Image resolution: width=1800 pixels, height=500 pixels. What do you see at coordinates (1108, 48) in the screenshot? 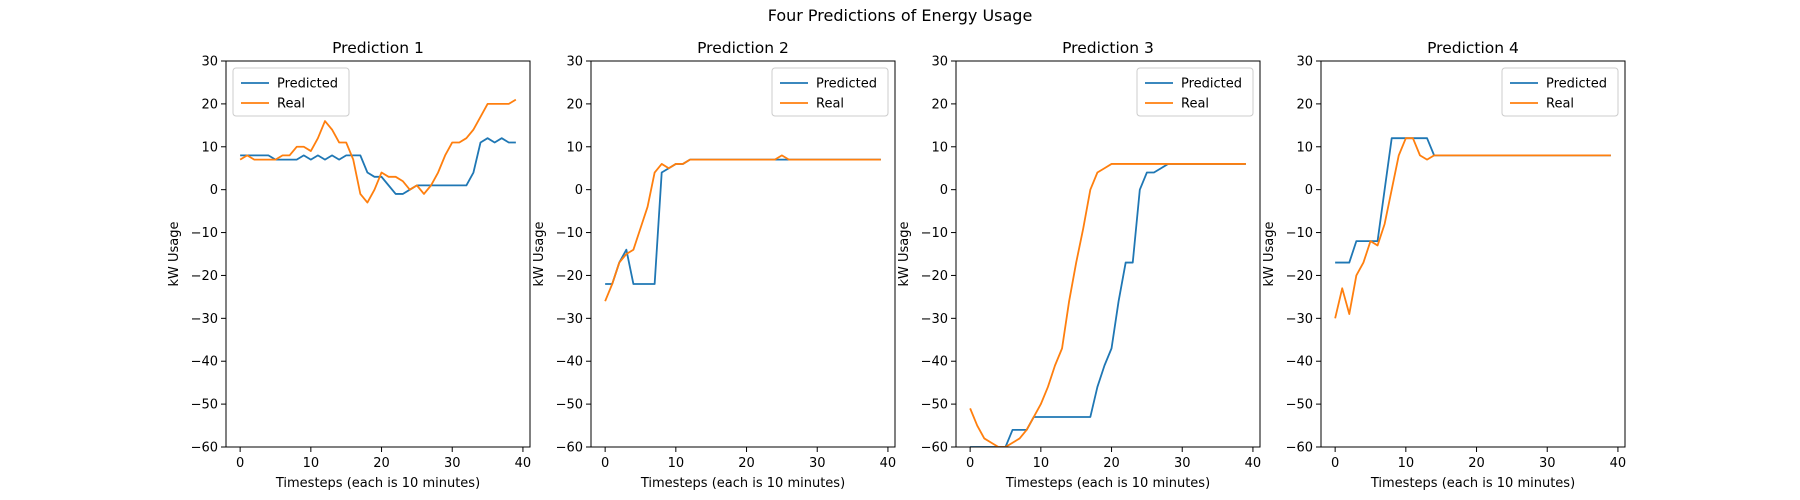
I see `panel-title: Prediction 3` at bounding box center [1108, 48].